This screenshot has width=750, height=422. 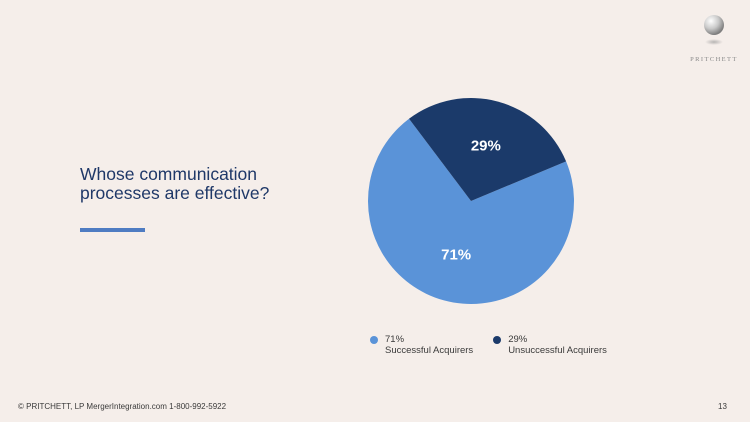 What do you see at coordinates (112, 230) in the screenshot?
I see `accent-bar` at bounding box center [112, 230].